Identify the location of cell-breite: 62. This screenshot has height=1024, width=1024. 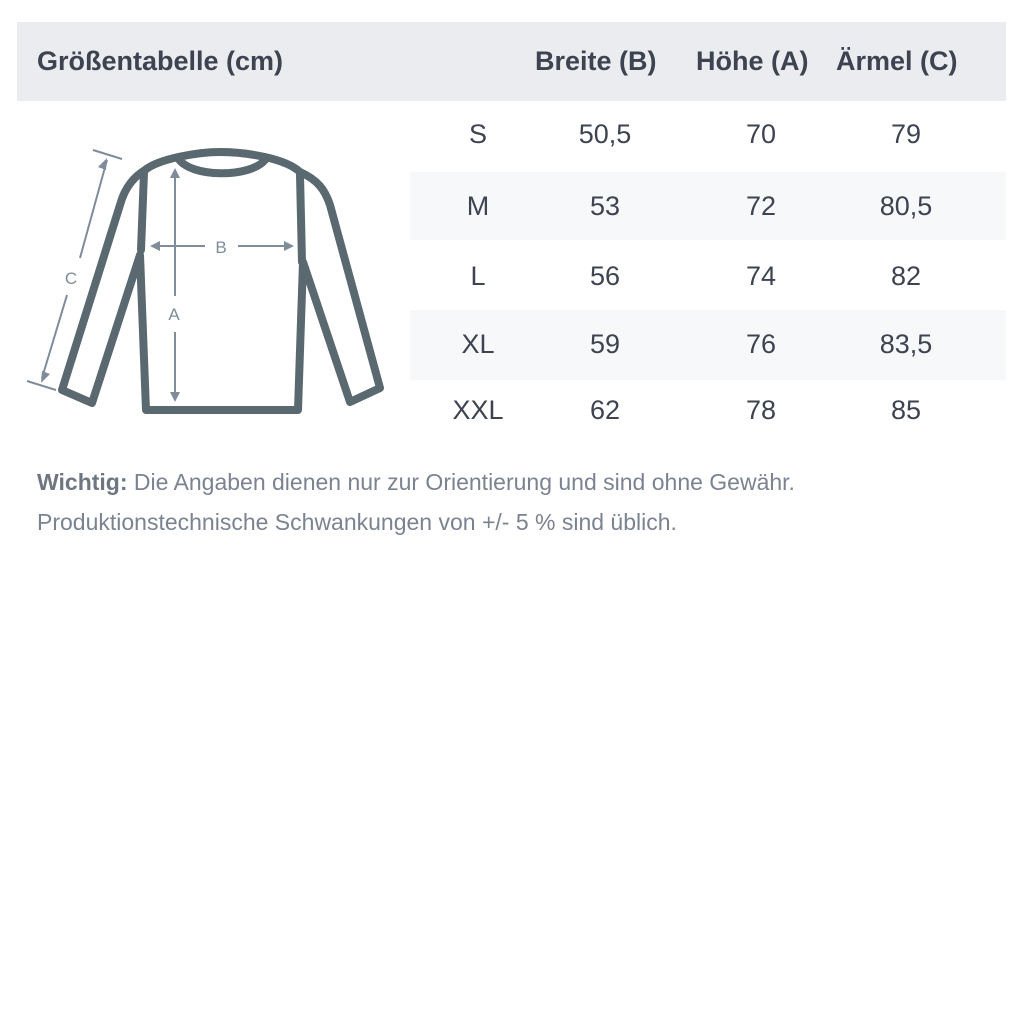
(605, 410).